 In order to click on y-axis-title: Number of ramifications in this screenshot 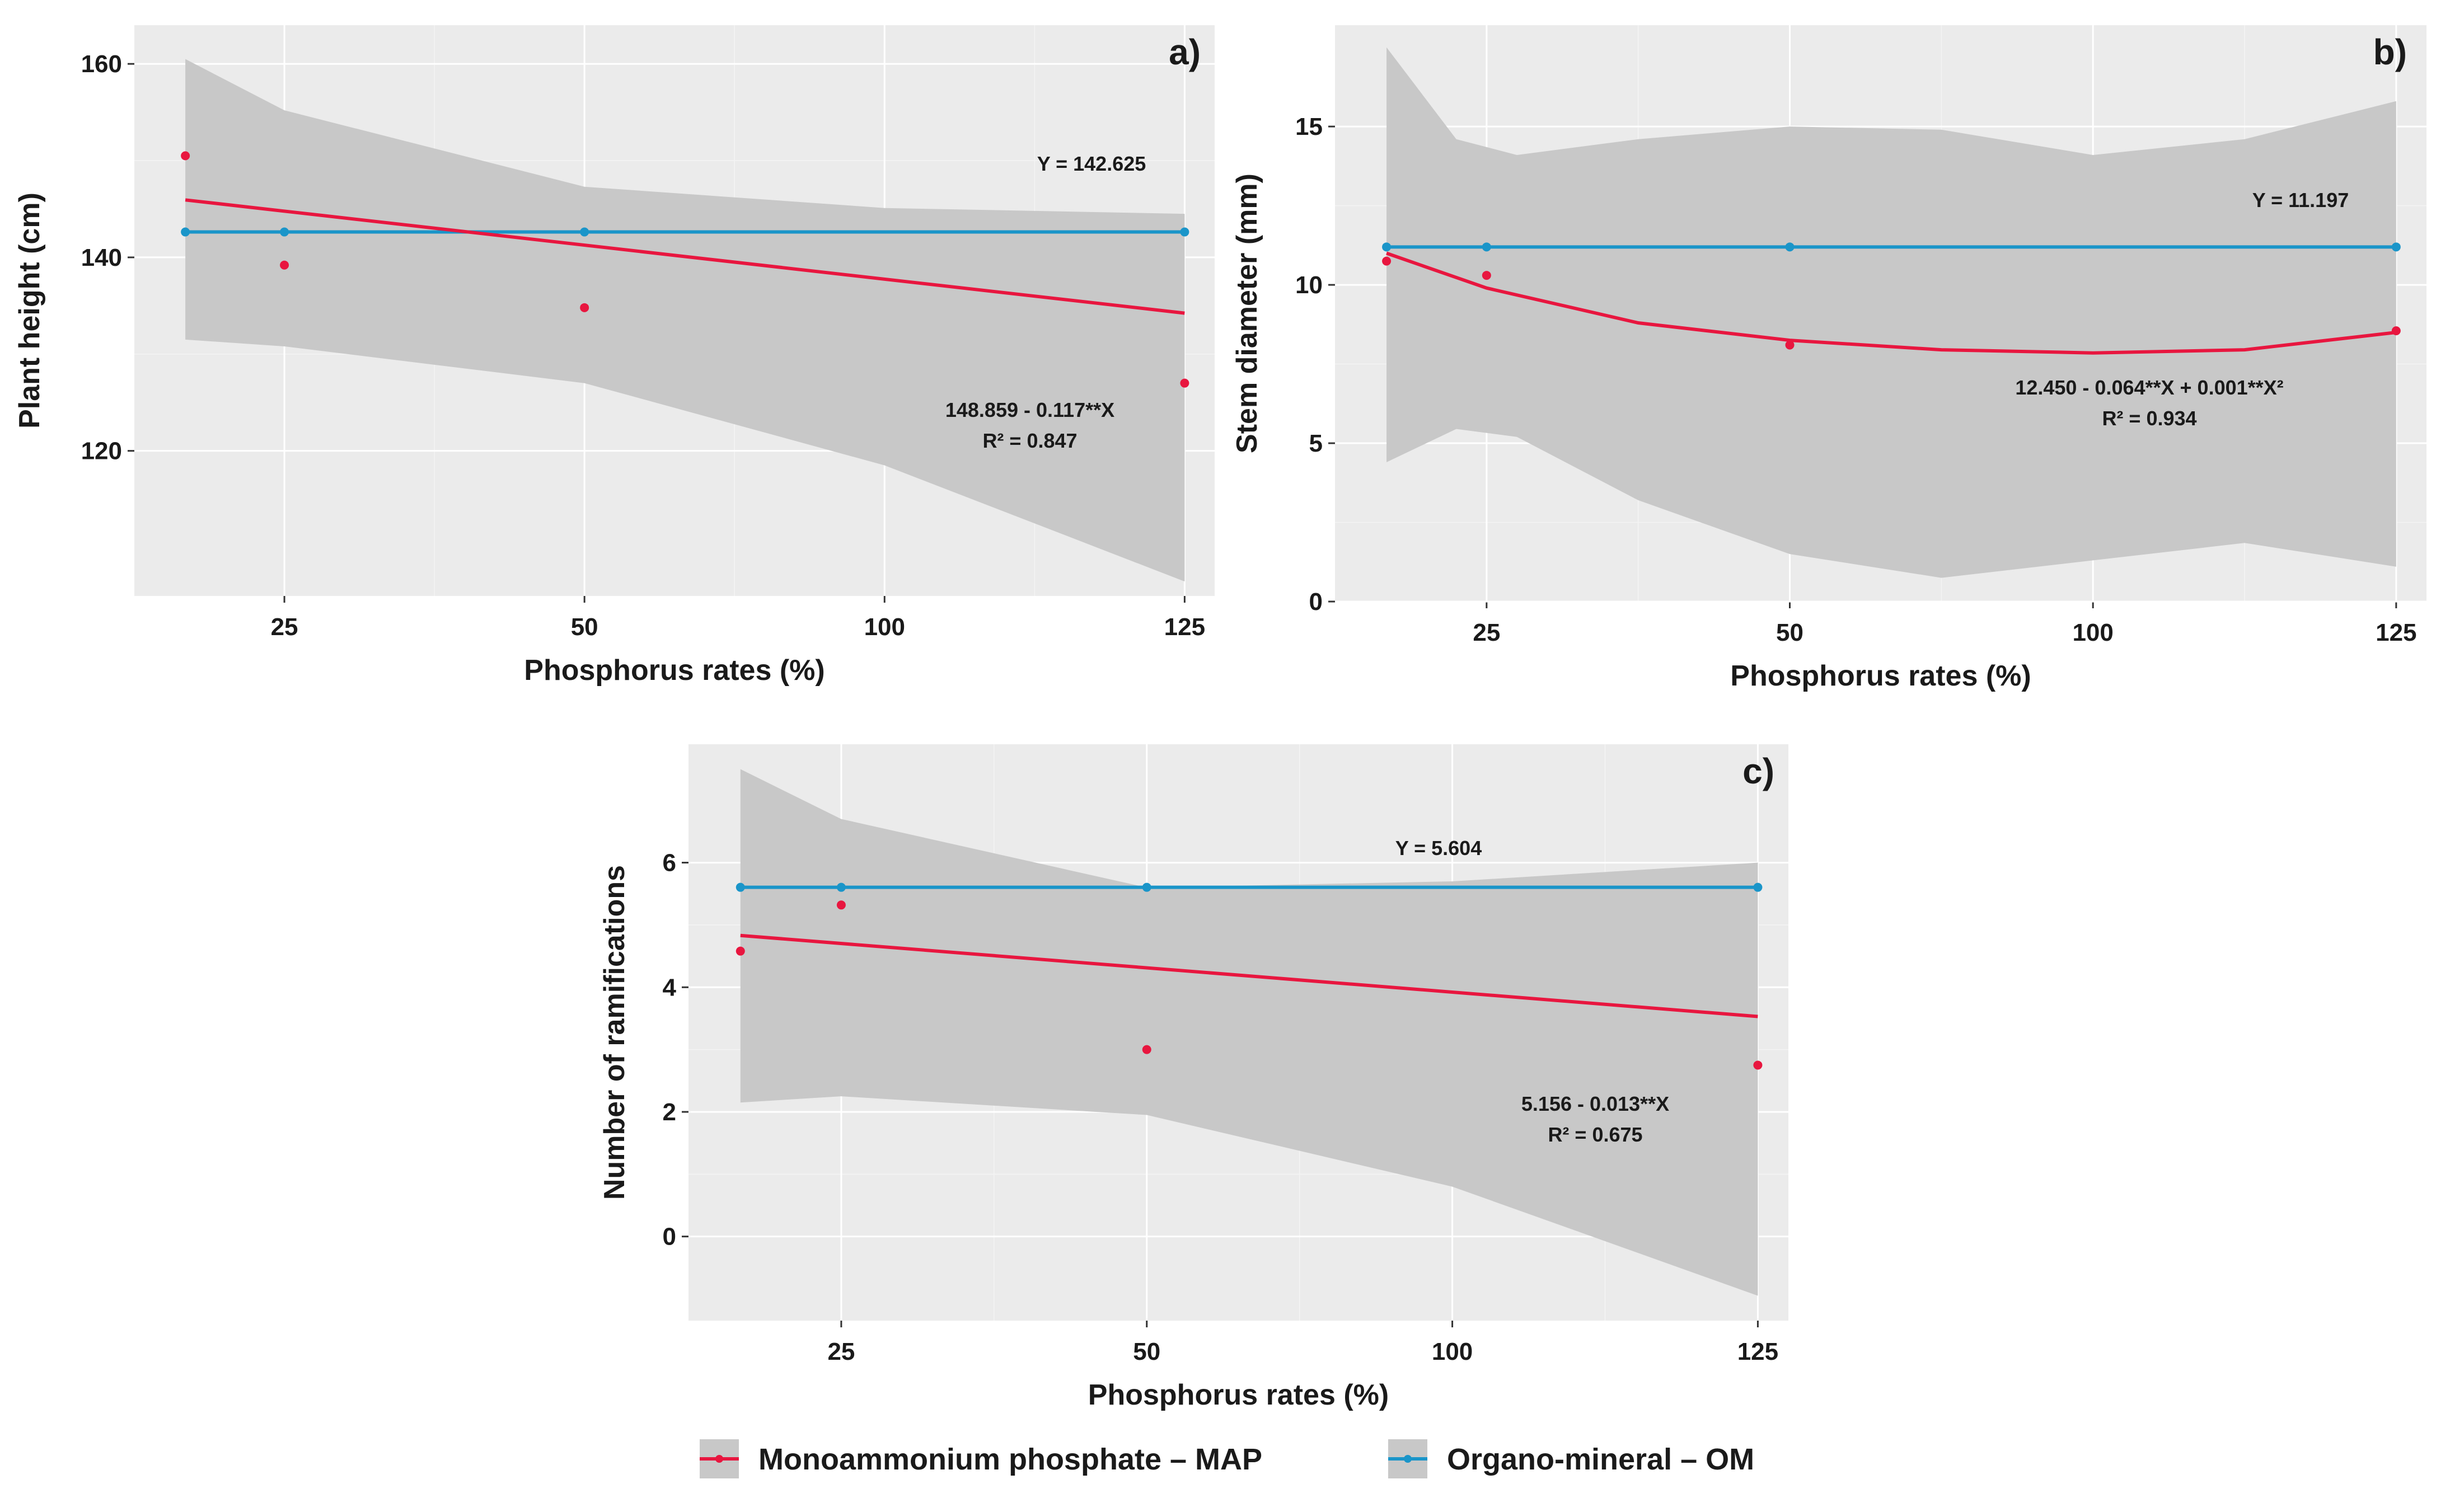, I will do `click(614, 1032)`.